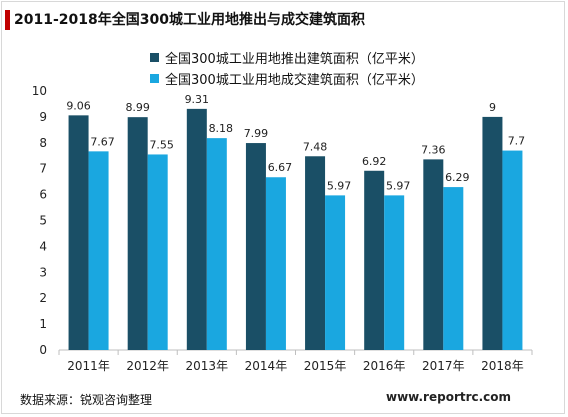 The image size is (568, 417). I want to click on x-tick-label: 2015年, so click(325, 366).